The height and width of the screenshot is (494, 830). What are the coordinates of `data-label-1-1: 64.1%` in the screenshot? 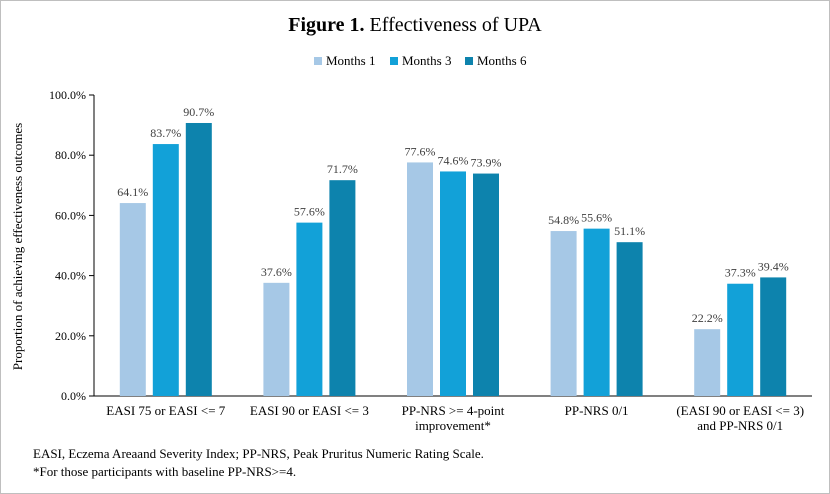 It's located at (132, 192).